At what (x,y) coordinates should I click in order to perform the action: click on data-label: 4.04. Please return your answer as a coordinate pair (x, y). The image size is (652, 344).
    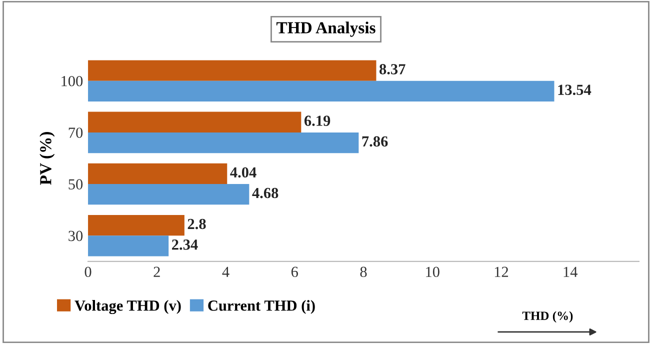
    Looking at the image, I should click on (243, 172).